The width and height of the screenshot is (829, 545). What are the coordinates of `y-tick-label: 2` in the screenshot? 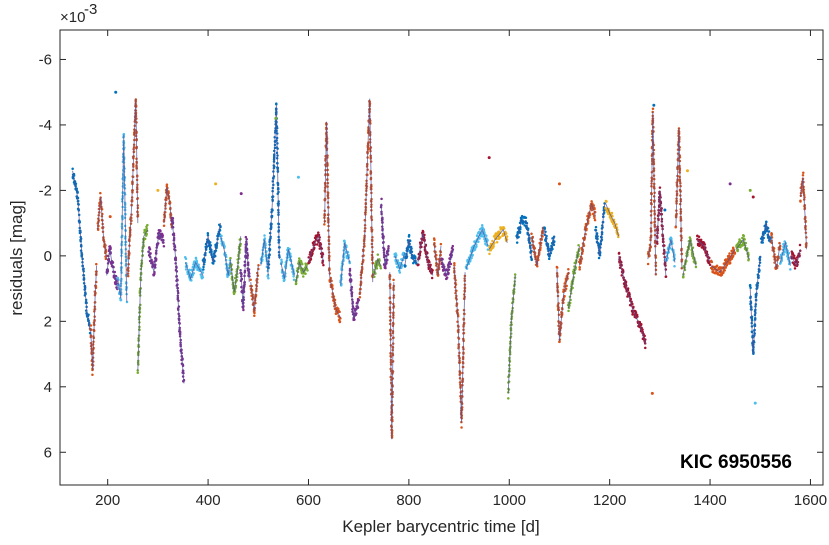 It's located at (48, 321).